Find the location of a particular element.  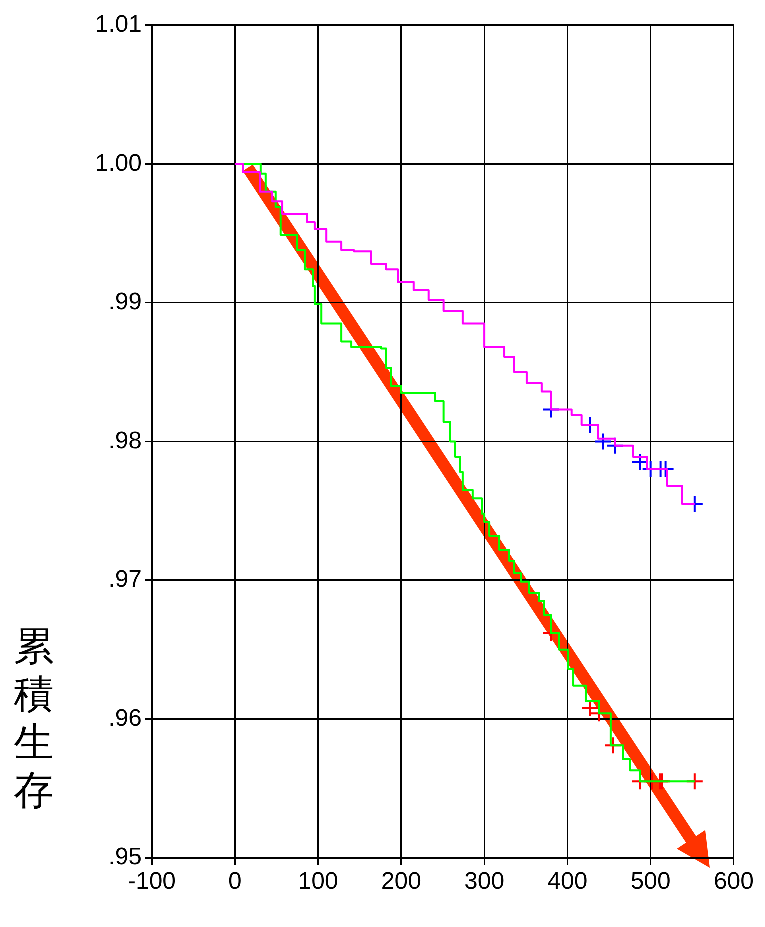

y-tick-label: 1.01 is located at coordinates (118, 24).